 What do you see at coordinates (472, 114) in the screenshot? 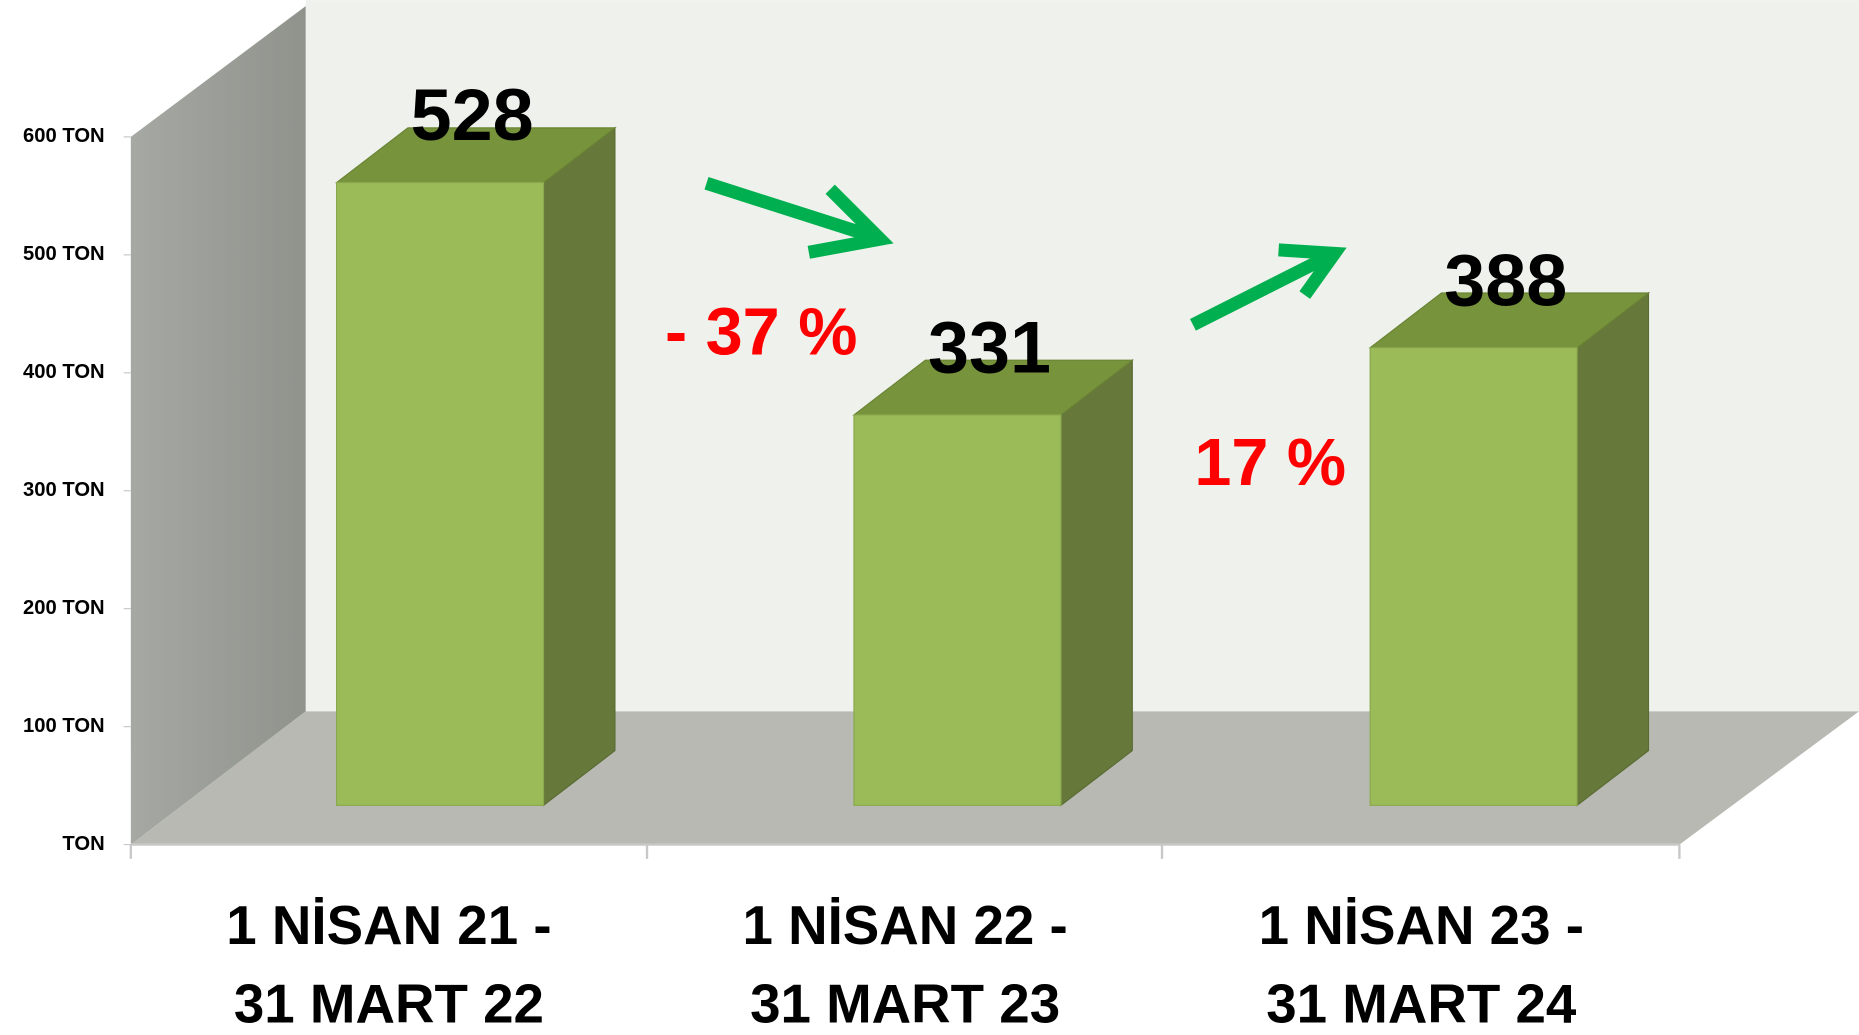
I see `value-label: 528` at bounding box center [472, 114].